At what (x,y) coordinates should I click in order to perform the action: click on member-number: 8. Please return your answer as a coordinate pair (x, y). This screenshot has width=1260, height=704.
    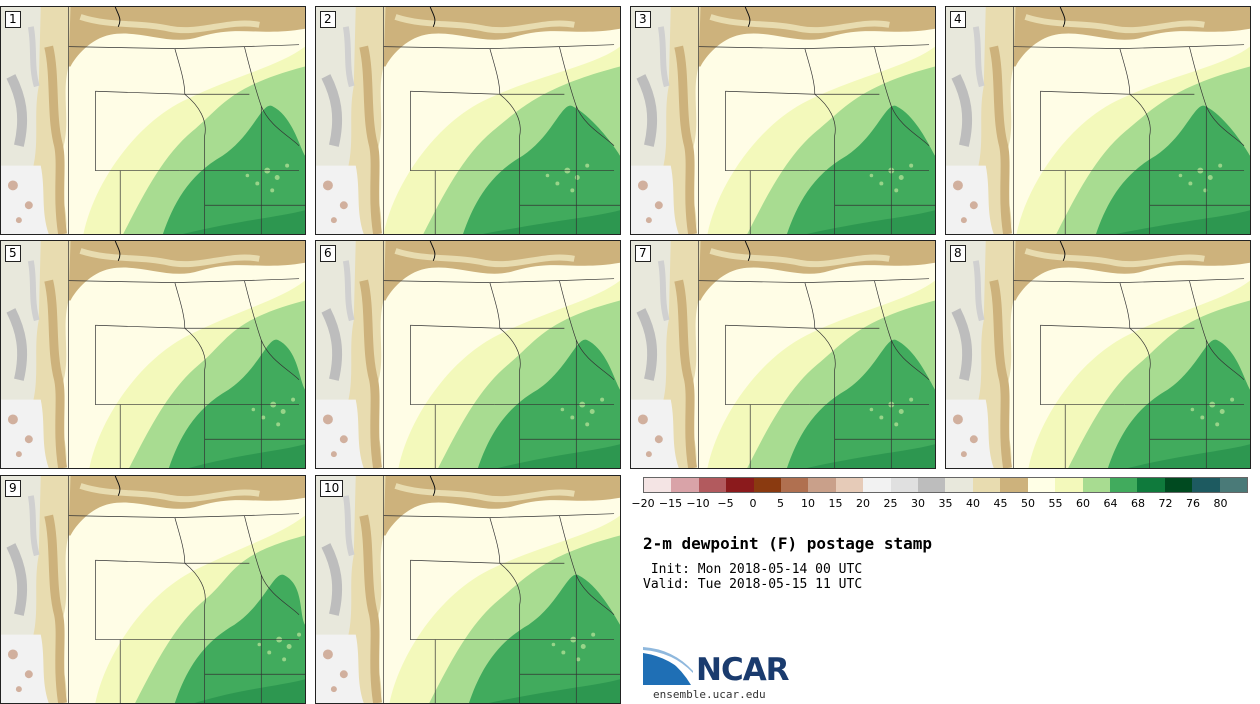
    Looking at the image, I should click on (958, 253).